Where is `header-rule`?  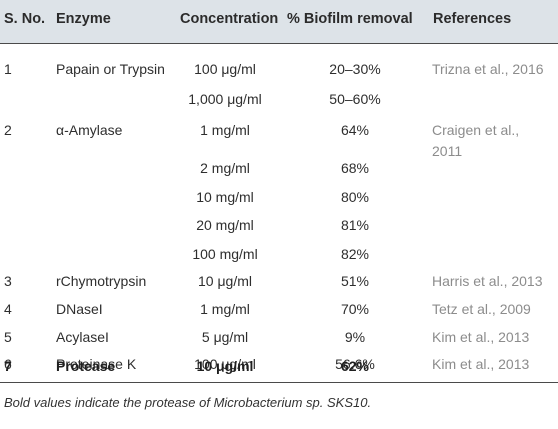 header-rule is located at coordinates (279, 43).